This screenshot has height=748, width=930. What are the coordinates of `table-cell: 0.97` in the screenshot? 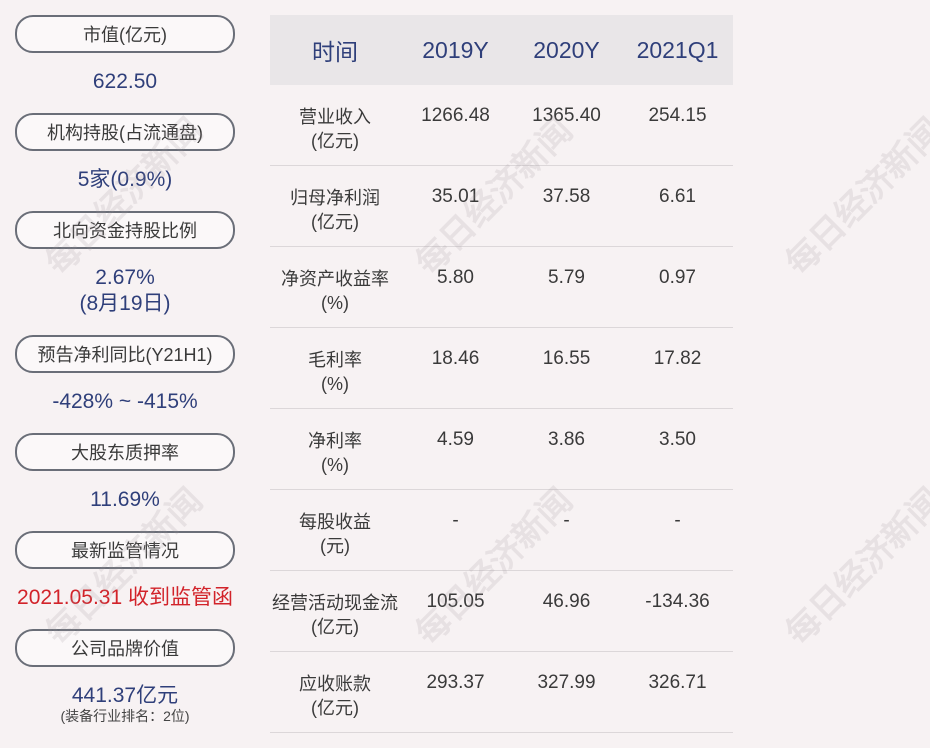 It's located at (677, 277).